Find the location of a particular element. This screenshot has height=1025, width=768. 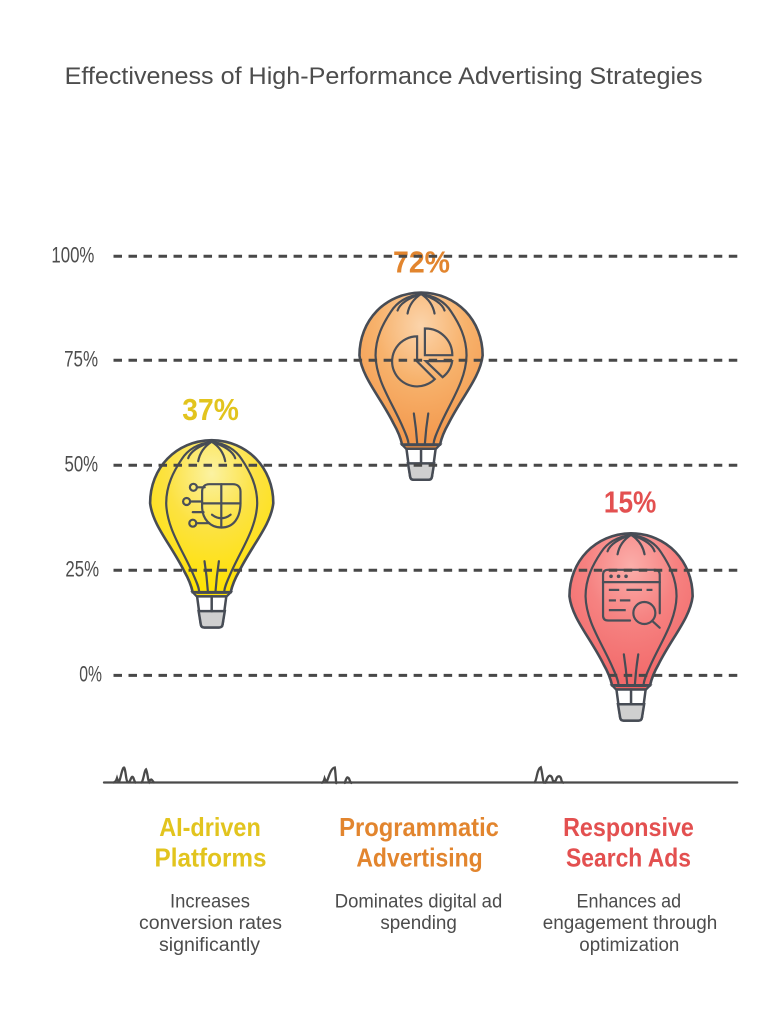

svg-text: 100% is located at coordinates (72, 255).